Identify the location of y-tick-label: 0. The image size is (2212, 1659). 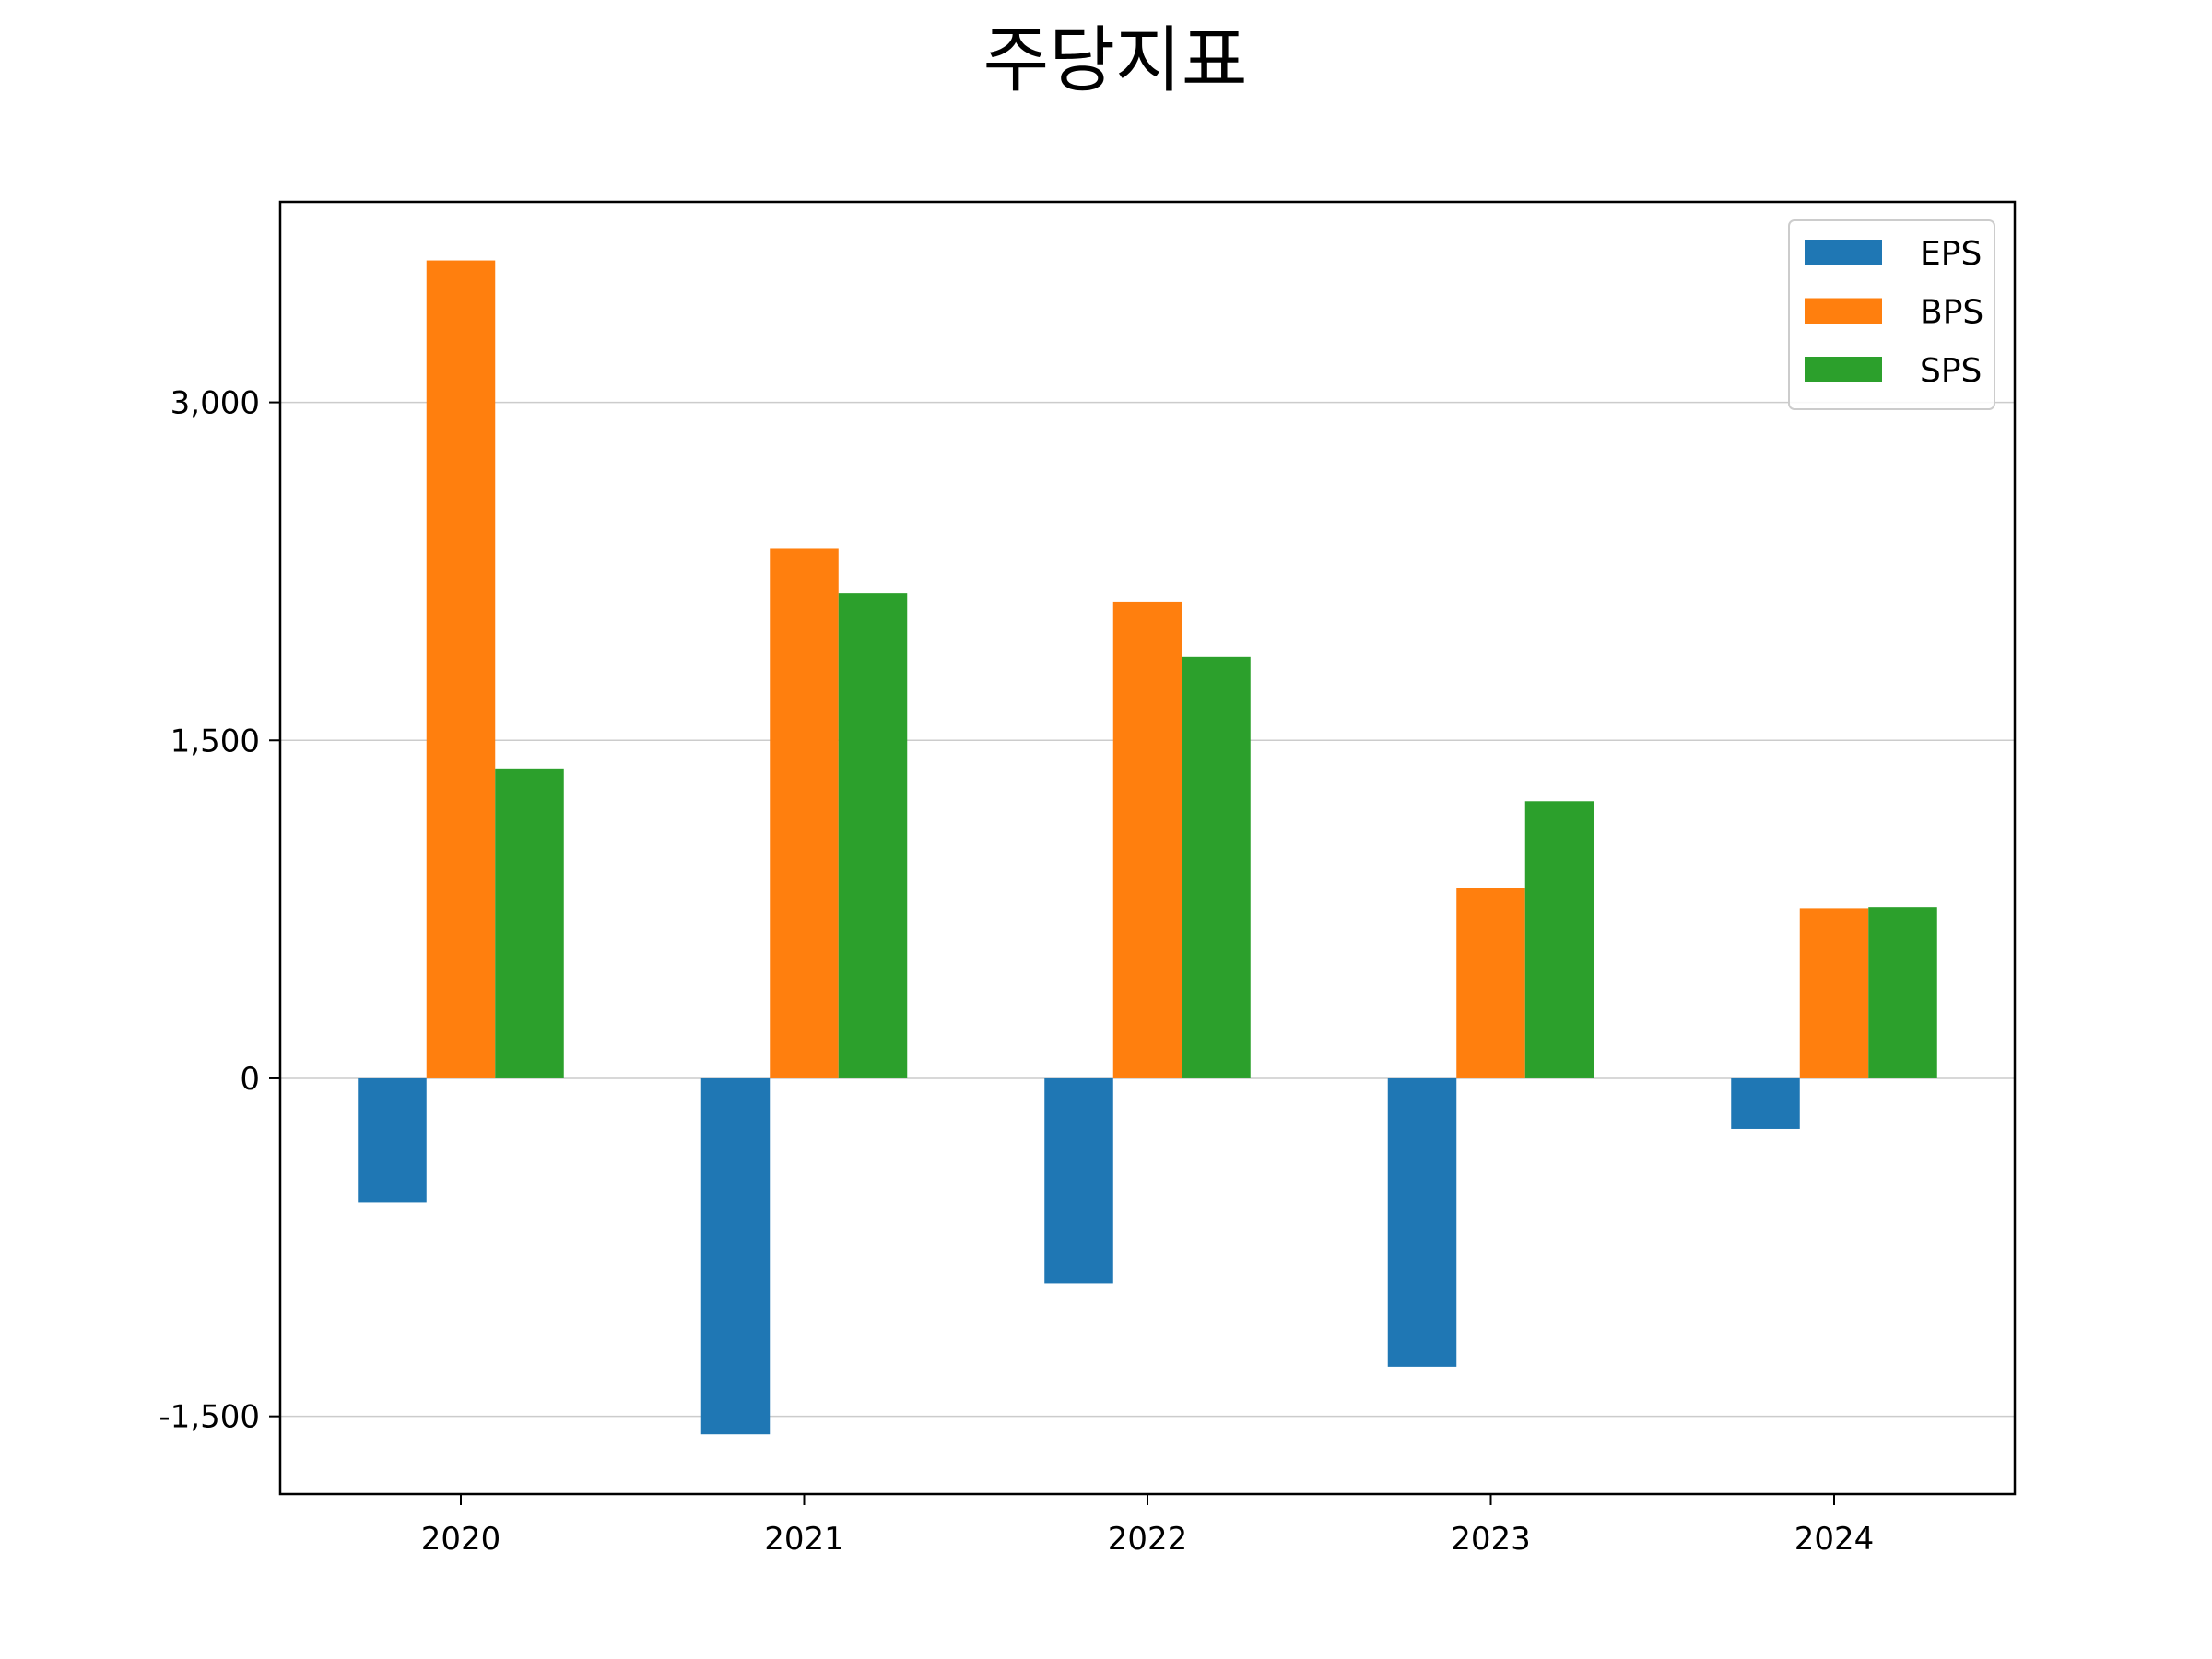
(250, 1079).